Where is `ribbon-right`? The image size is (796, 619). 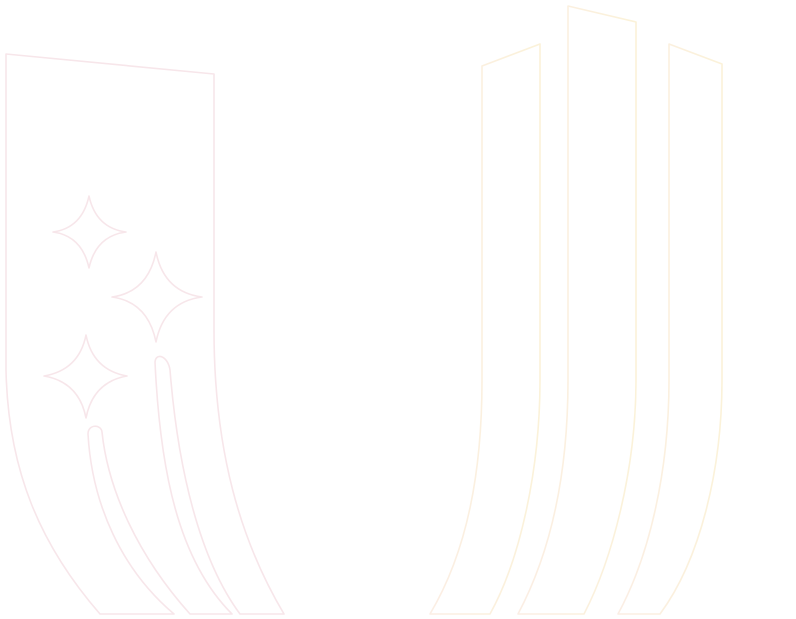
ribbon-right is located at coordinates (670, 329).